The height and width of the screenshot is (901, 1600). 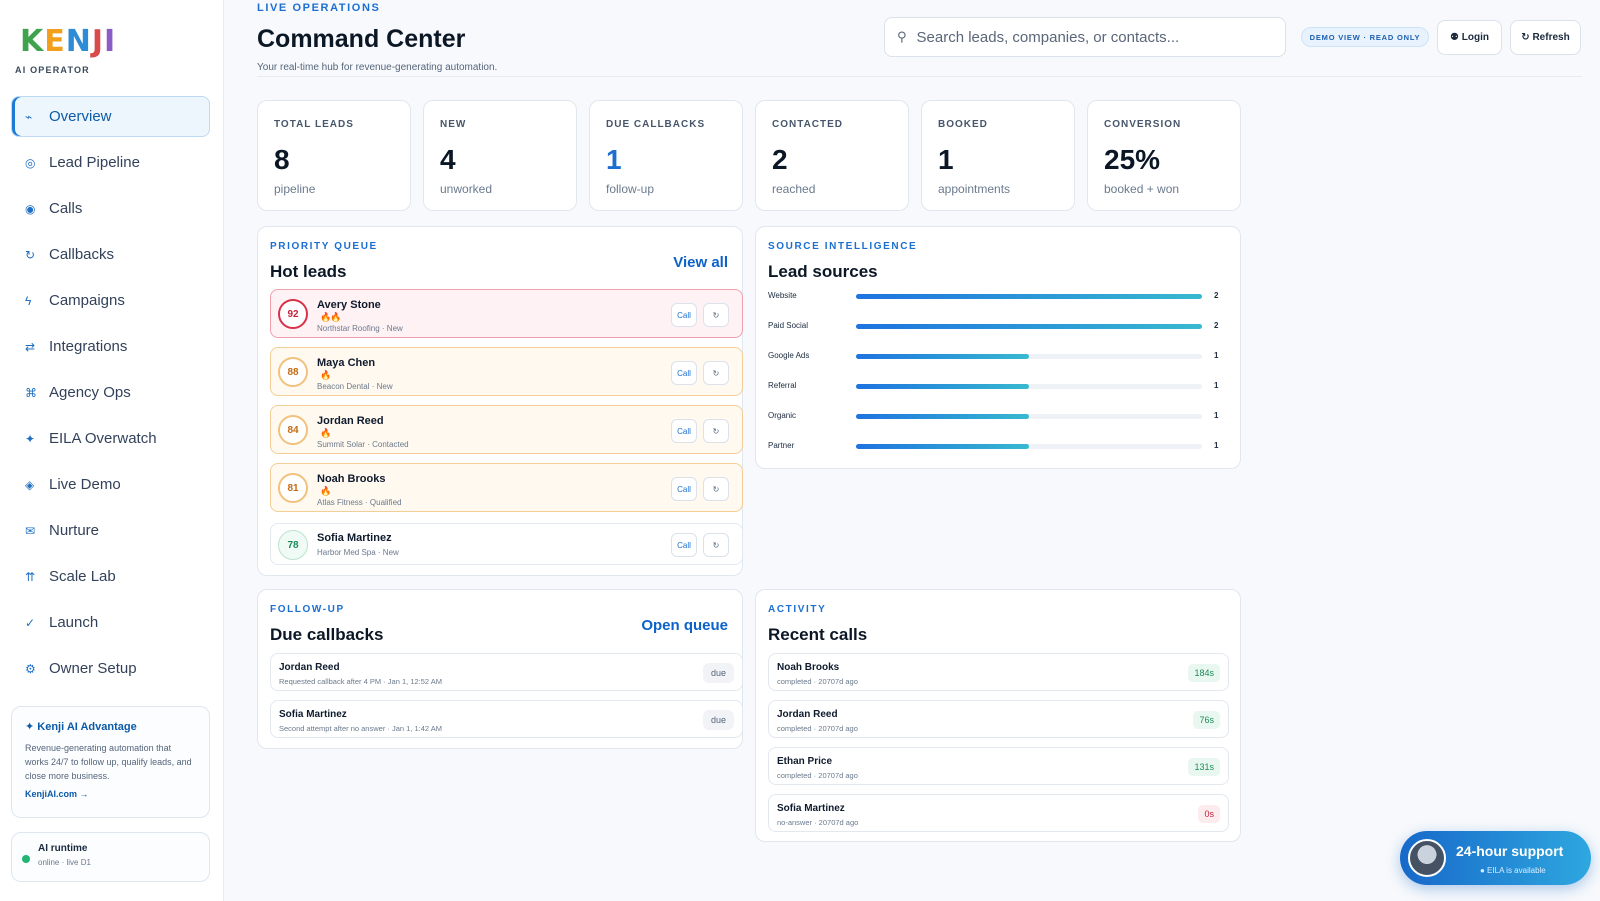 What do you see at coordinates (946, 159) in the screenshot?
I see `stat-value: 1` at bounding box center [946, 159].